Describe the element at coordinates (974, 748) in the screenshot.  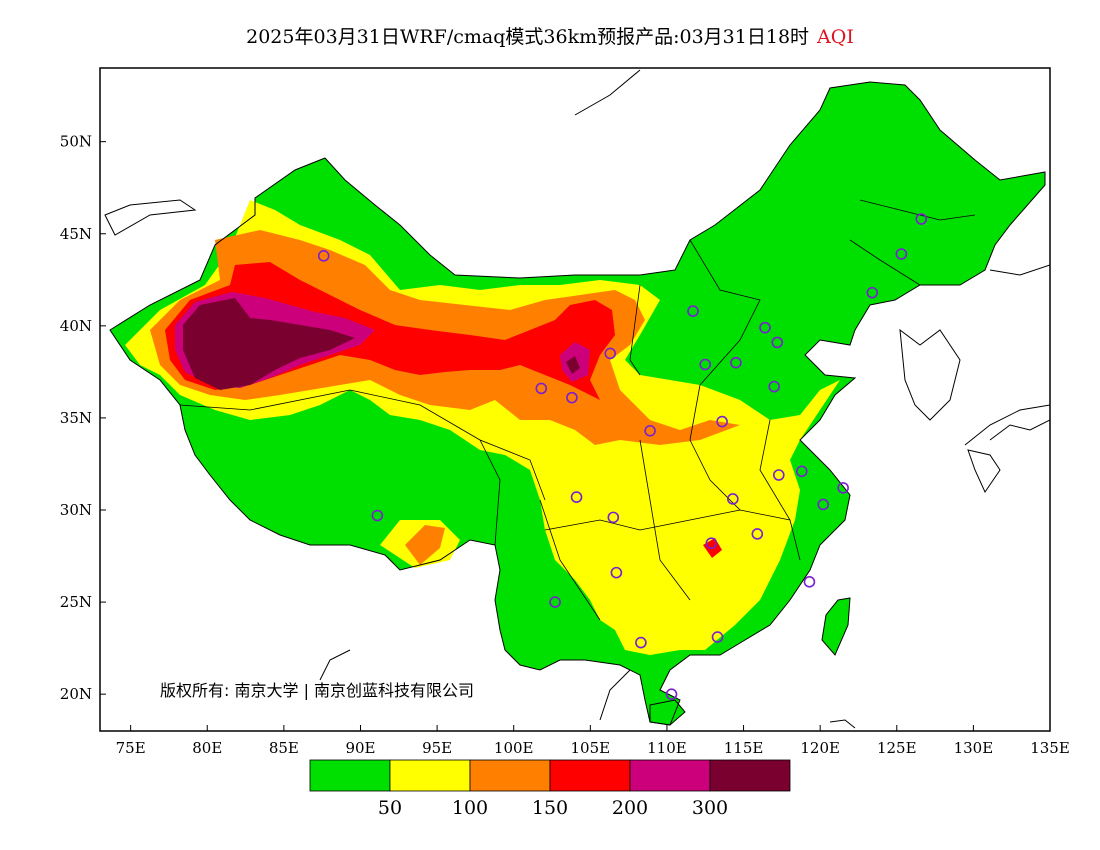
I see `lon-tick-label: 130E` at that location.